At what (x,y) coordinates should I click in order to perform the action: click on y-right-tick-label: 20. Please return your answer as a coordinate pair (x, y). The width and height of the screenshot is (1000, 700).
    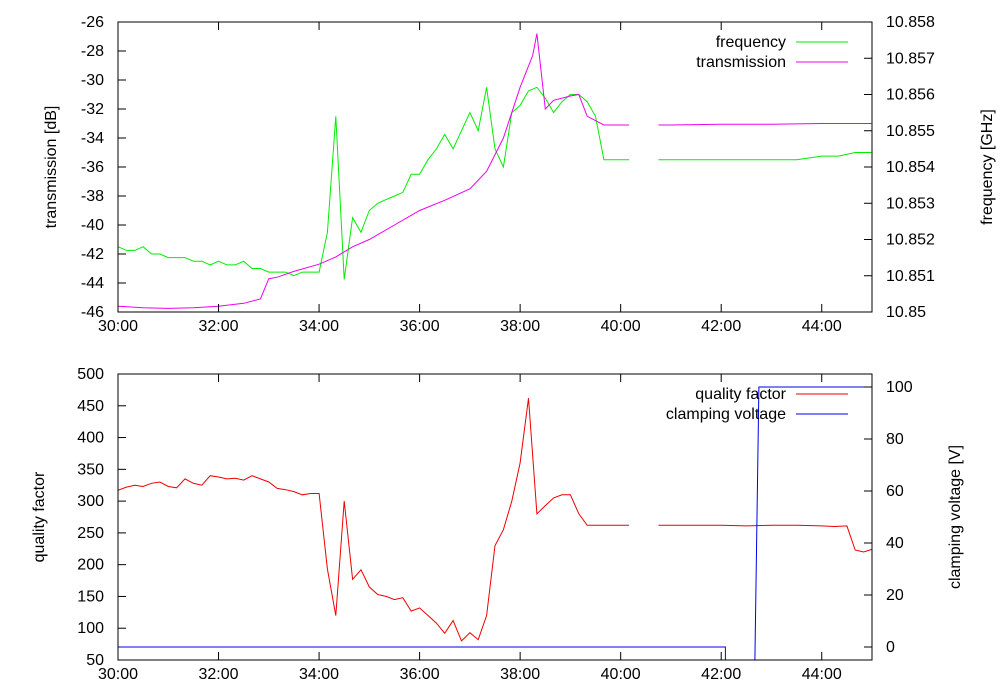
    Looking at the image, I should click on (895, 595).